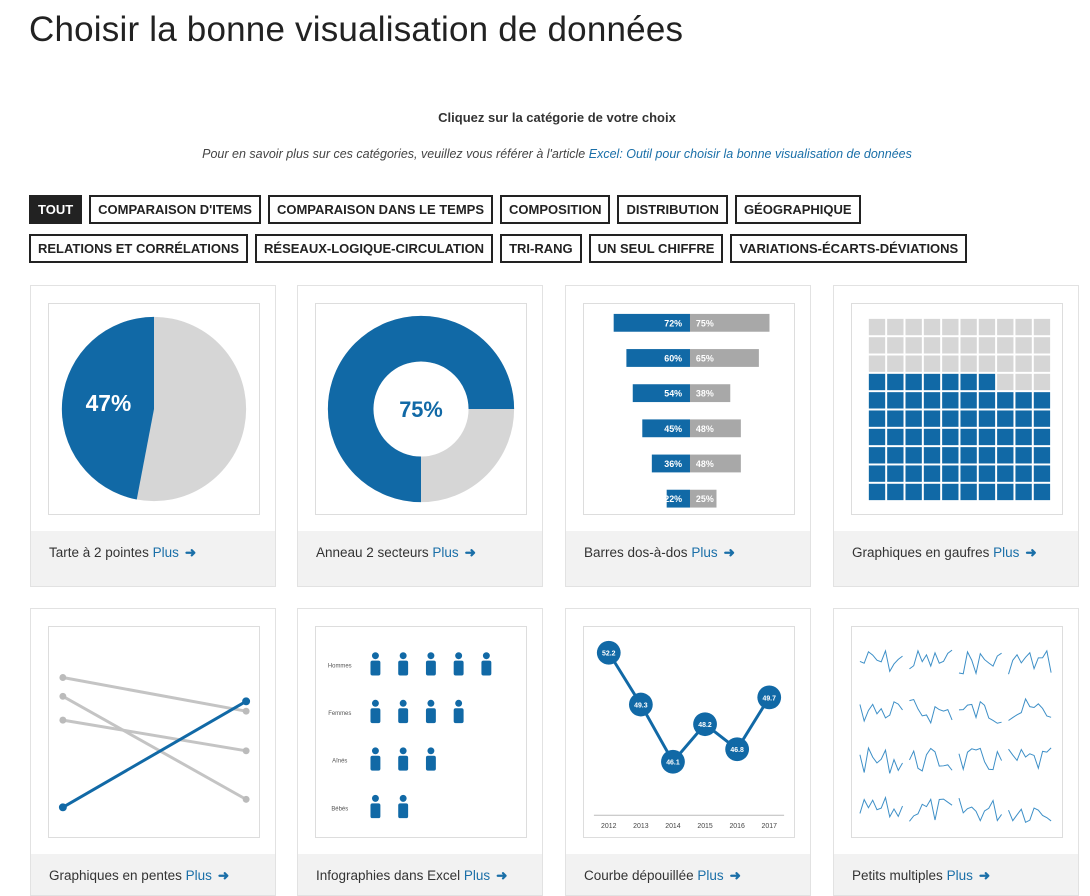 The image size is (1090, 896). What do you see at coordinates (374, 248) in the screenshot?
I see `filter-button: RÉSEAUX-LOGIQUE-CIRCULATION` at bounding box center [374, 248].